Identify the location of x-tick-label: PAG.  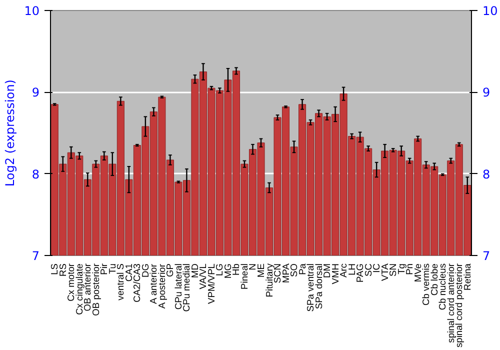
(360, 273).